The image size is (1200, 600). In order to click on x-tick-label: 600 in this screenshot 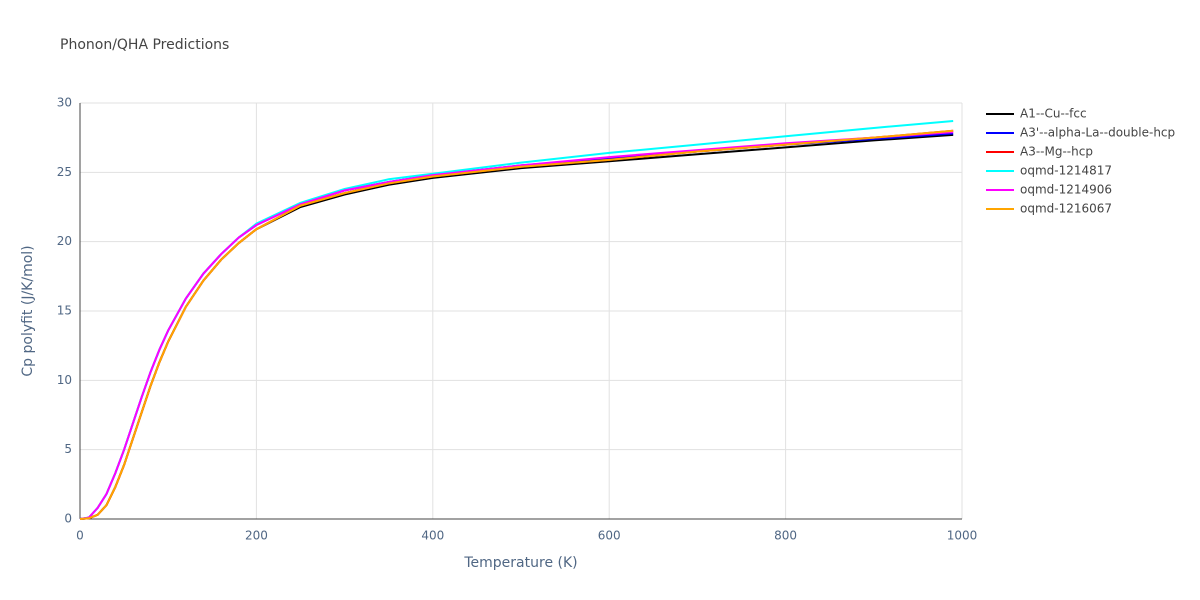, I will do `click(609, 536)`.